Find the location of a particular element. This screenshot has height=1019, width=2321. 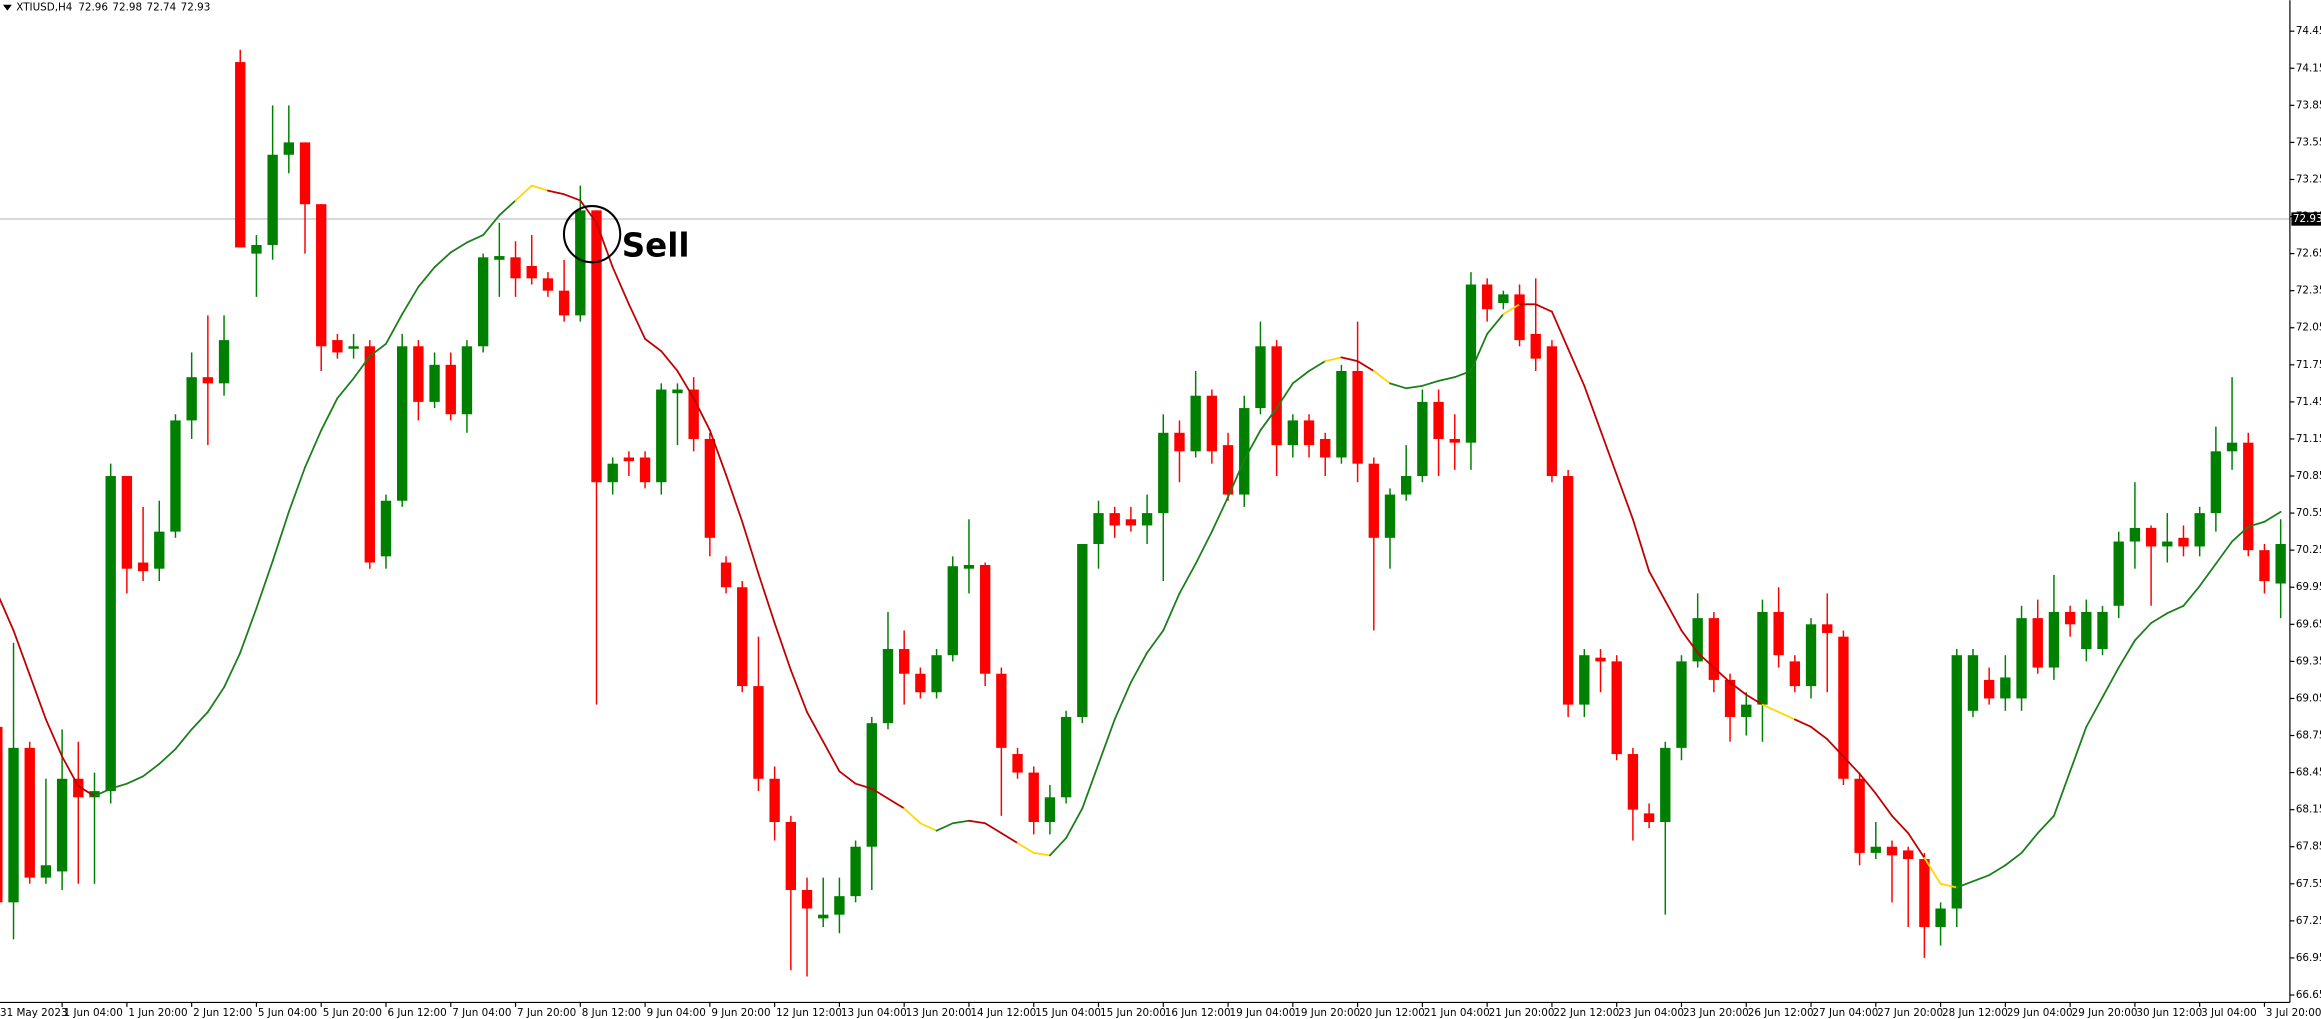

x-tick-label: 9 Jun 20:00 is located at coordinates (740, 1013).